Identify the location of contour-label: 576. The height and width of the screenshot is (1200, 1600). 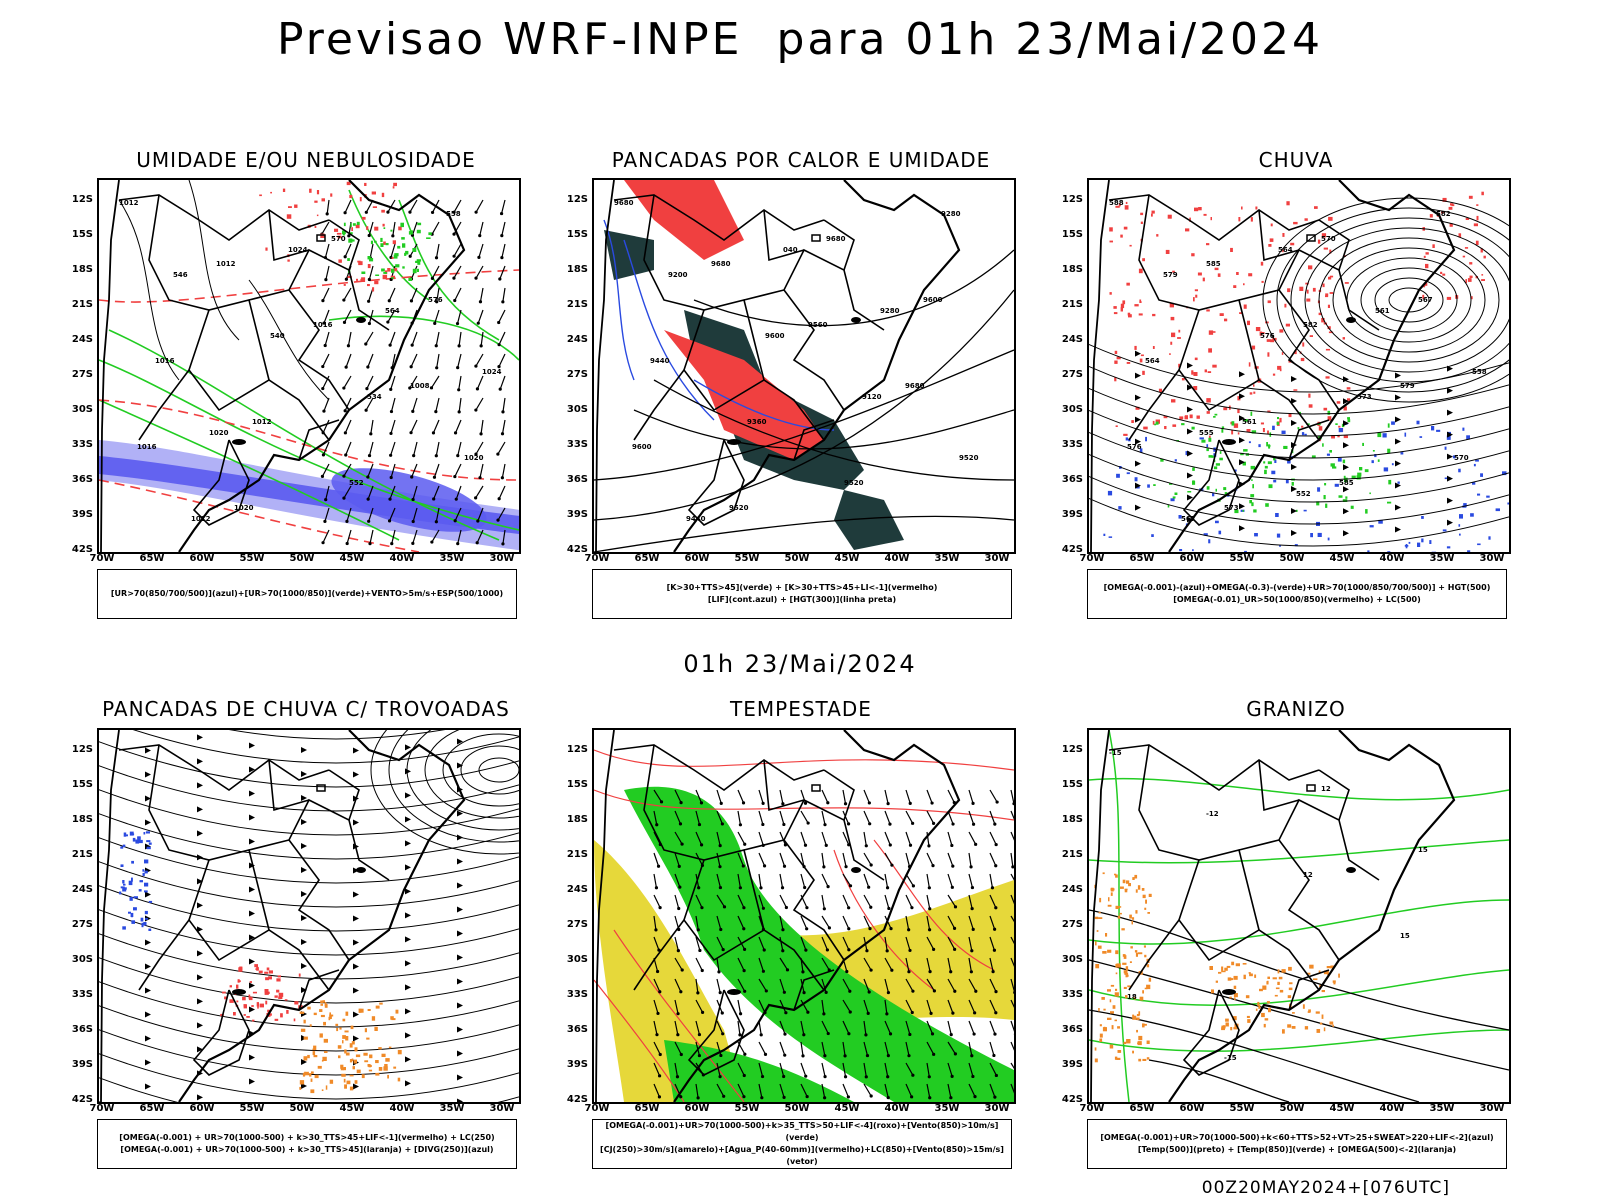
(1134, 447).